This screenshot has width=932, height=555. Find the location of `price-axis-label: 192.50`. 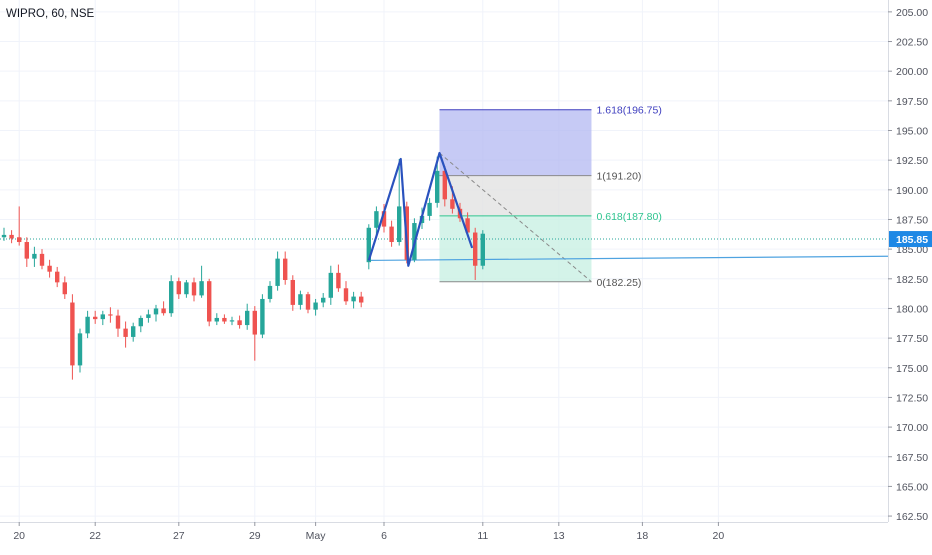

price-axis-label: 192.50 is located at coordinates (912, 161).